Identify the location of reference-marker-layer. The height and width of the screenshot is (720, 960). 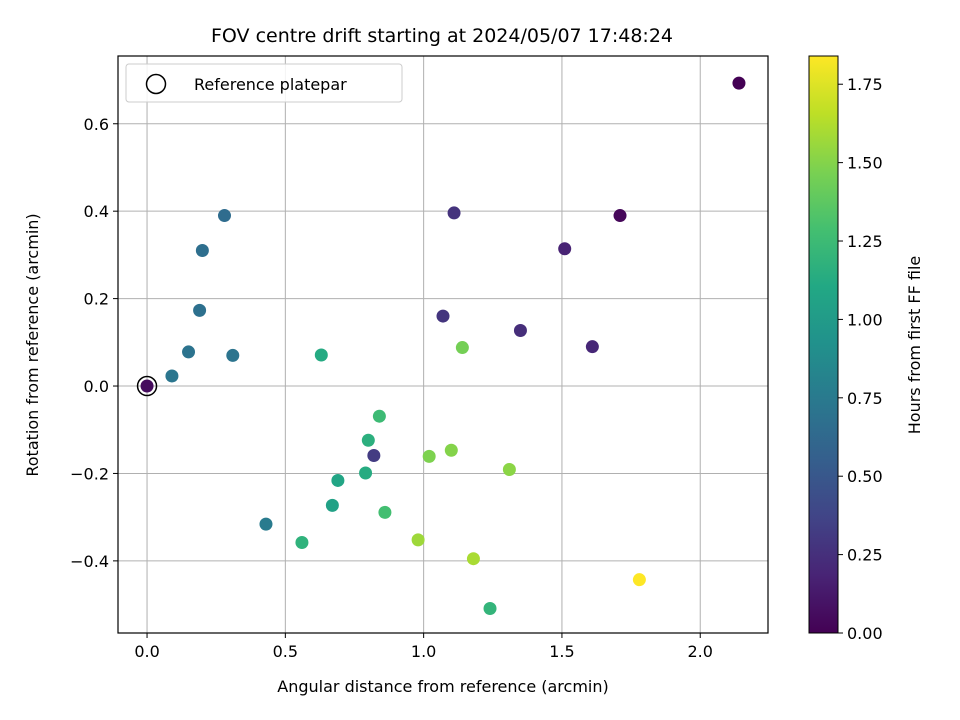
(147, 386).